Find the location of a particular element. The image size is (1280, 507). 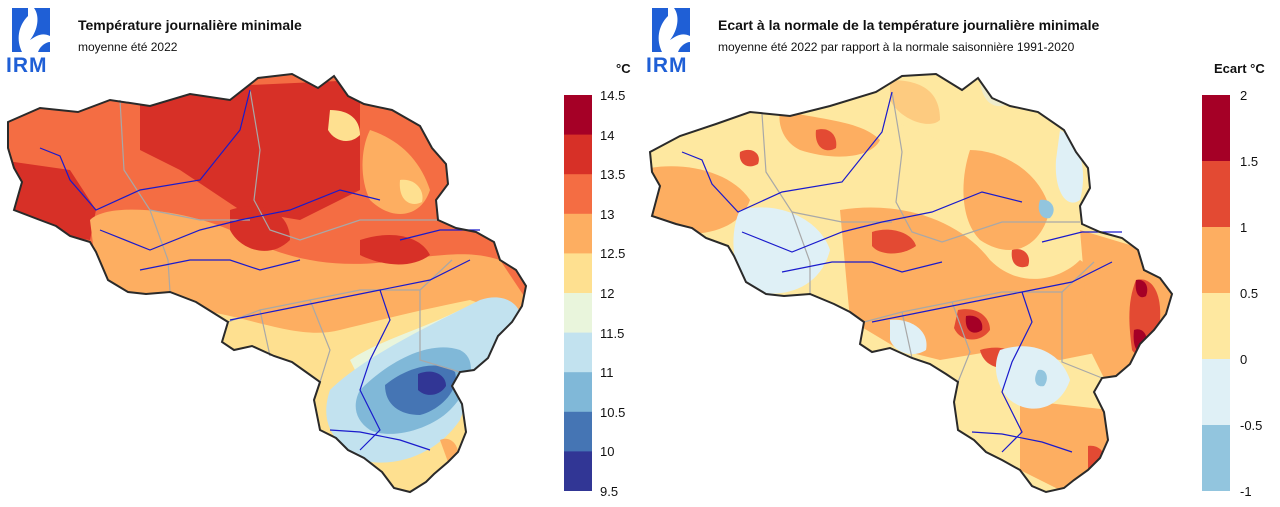

anomaly-color-legend is located at coordinates (1216, 293).